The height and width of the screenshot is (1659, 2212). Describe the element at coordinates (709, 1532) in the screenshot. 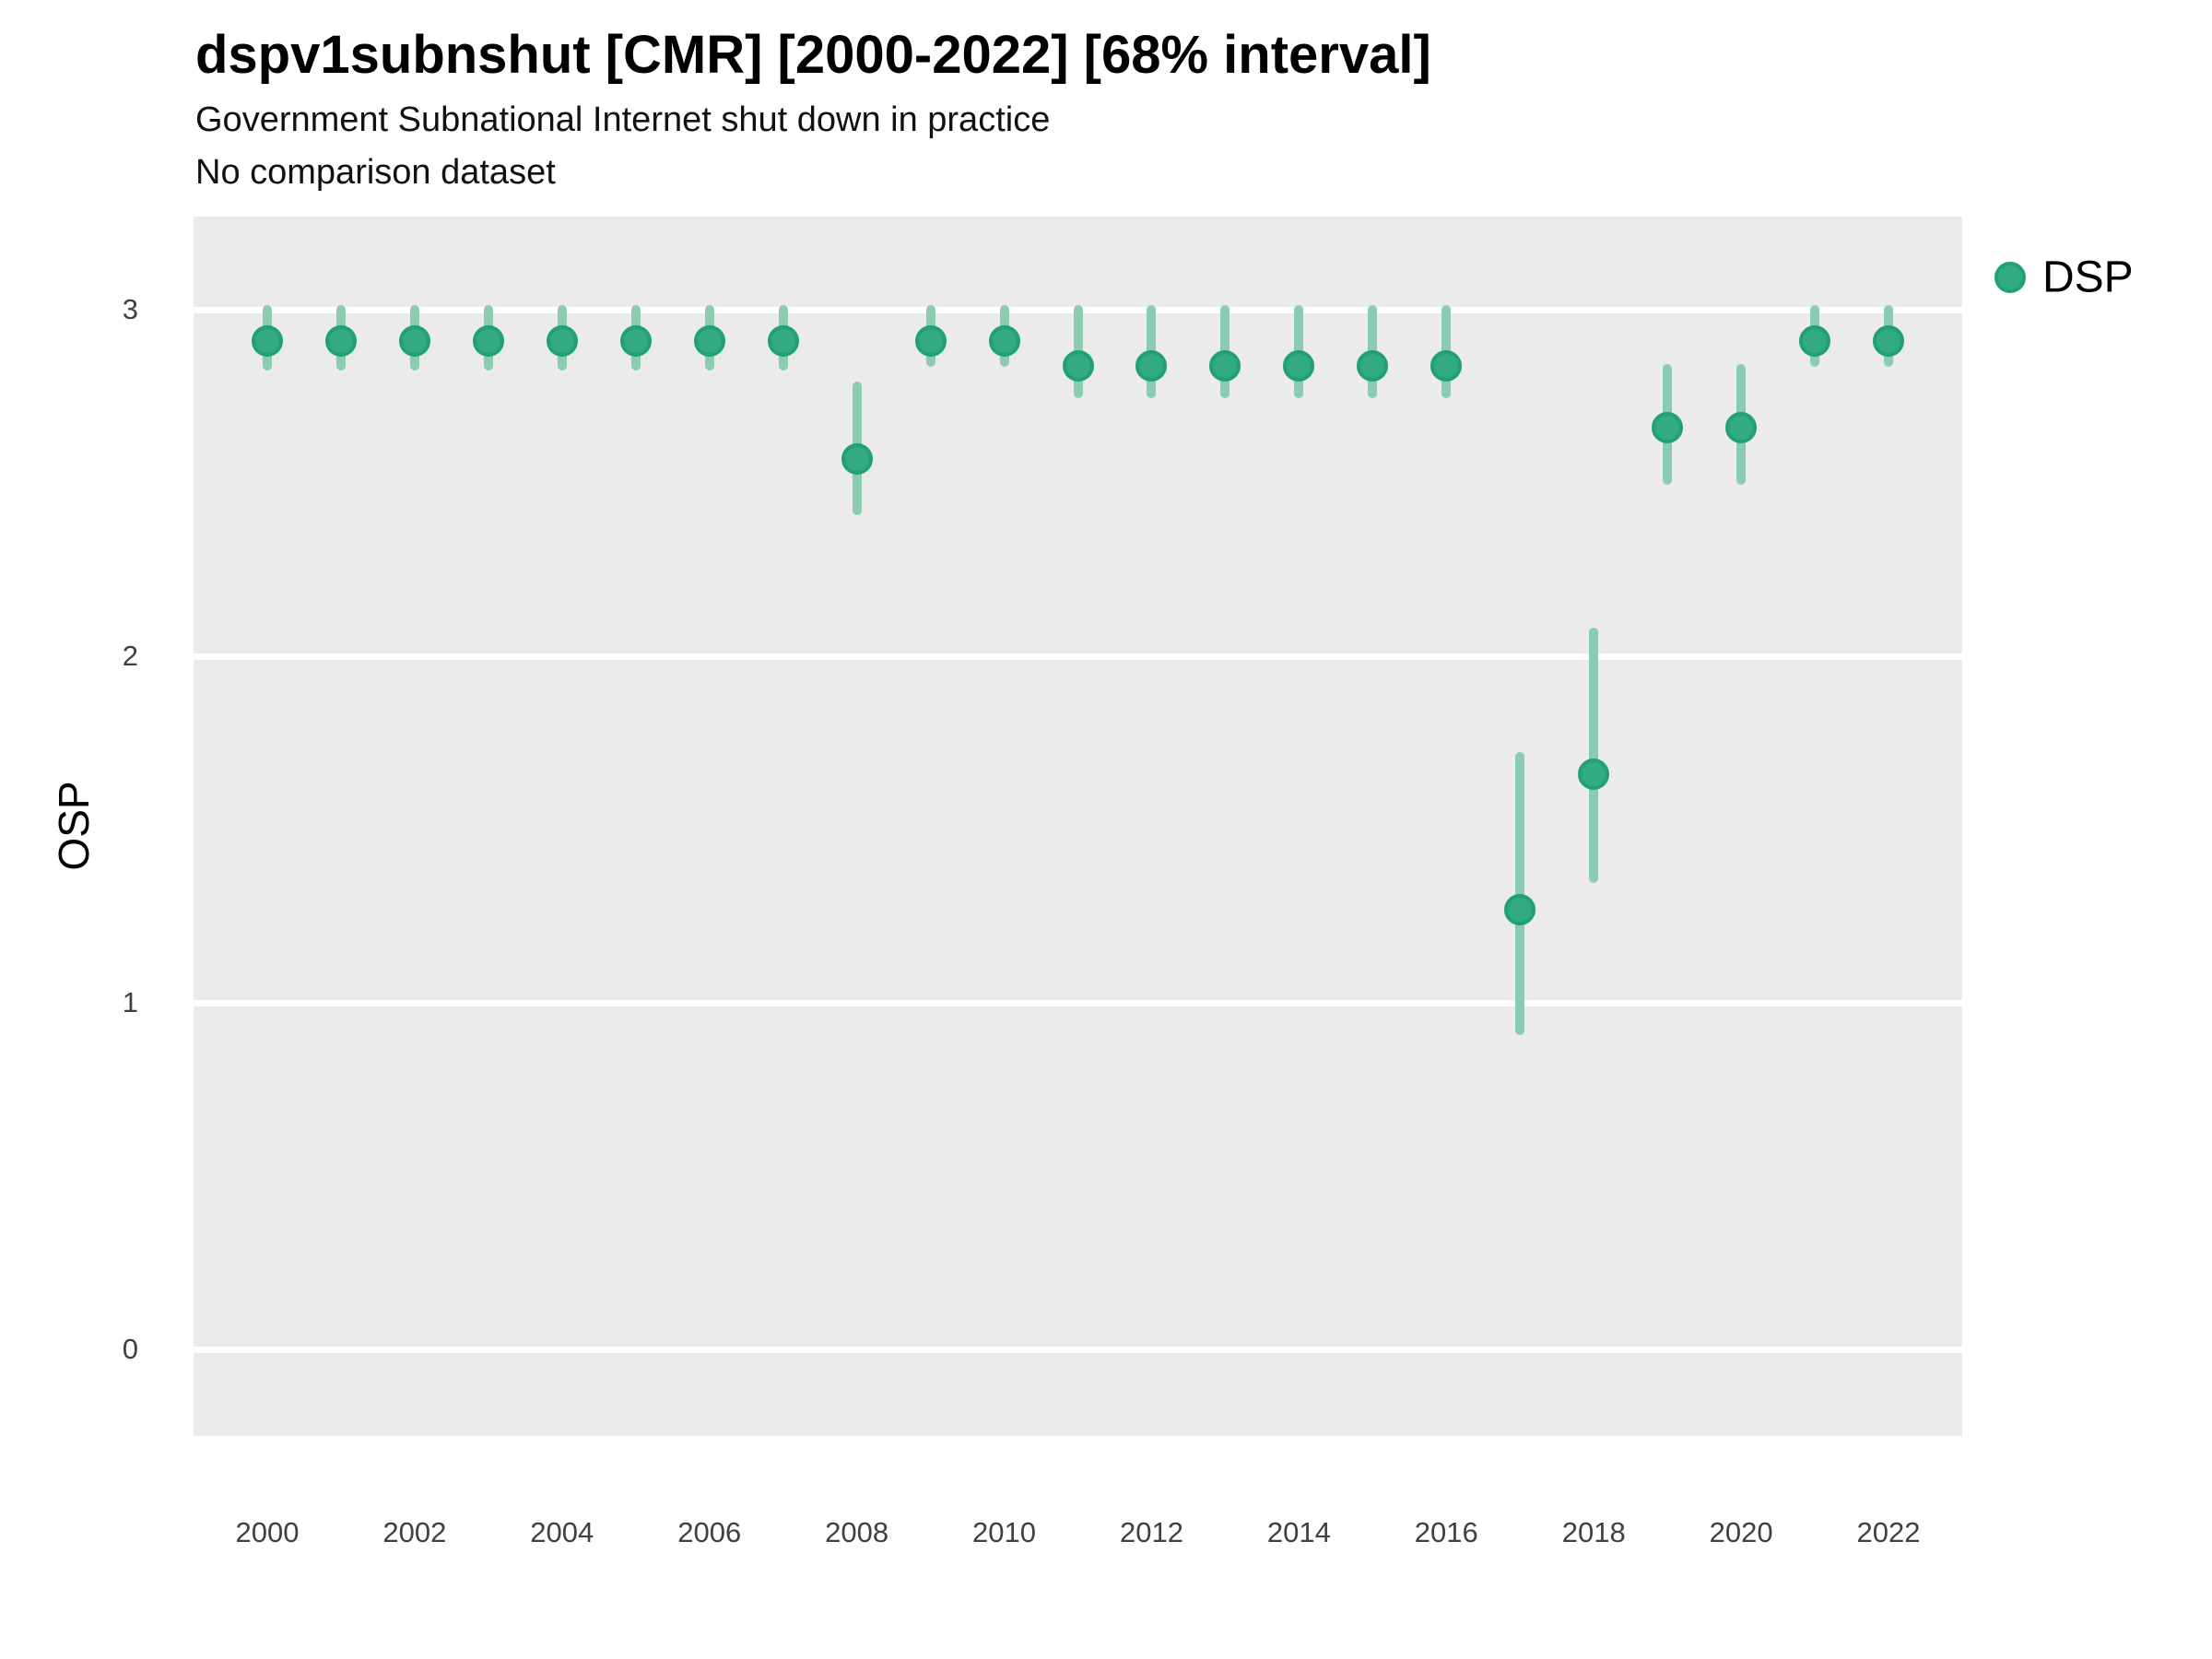

I see `x-tick-label-2006: 2006` at that location.